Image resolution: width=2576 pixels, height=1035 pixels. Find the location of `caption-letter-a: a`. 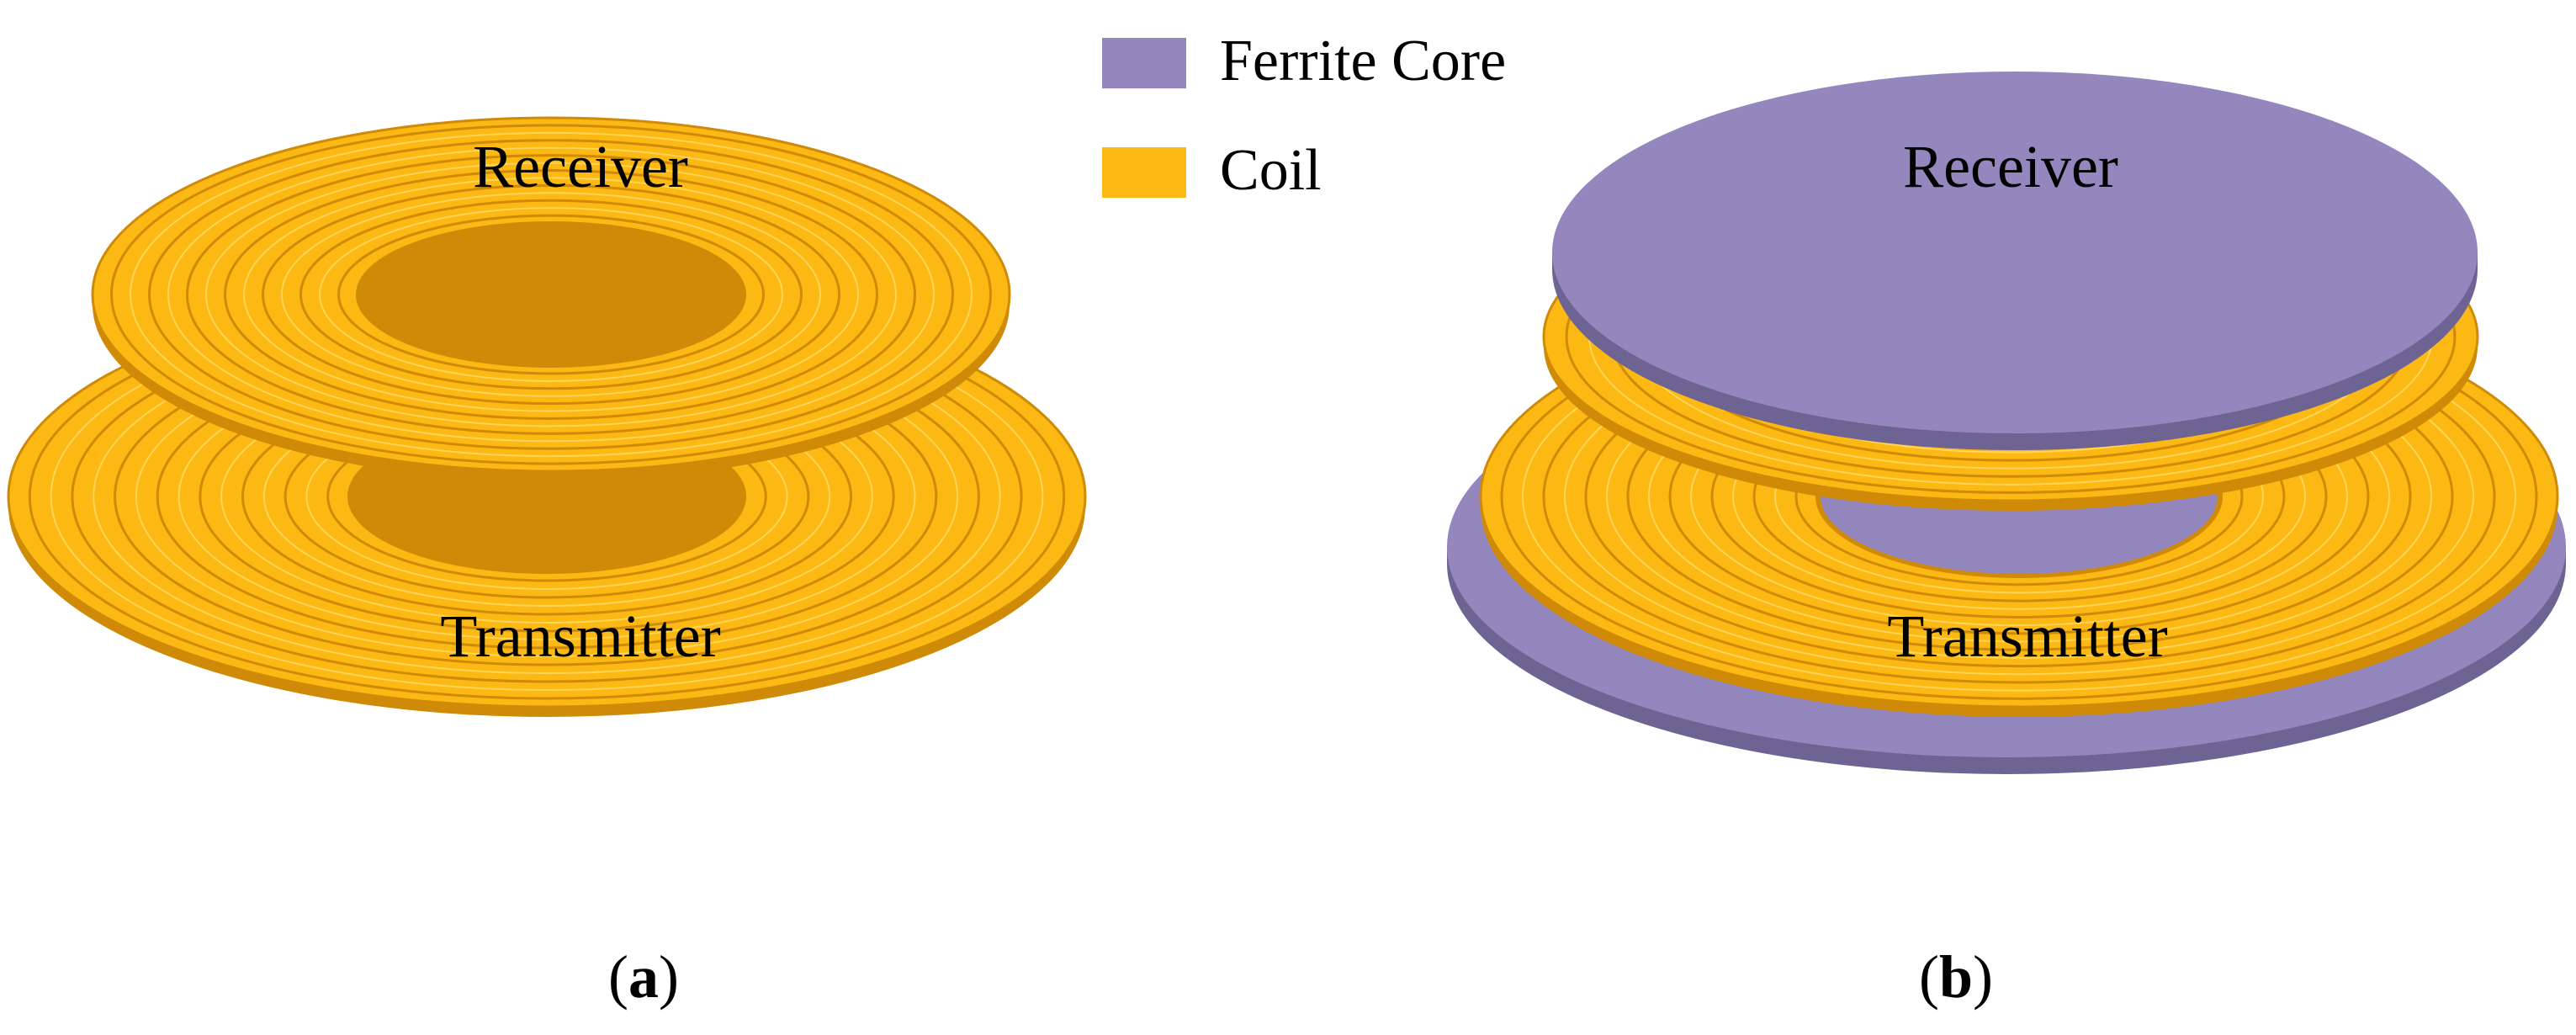

caption-letter-a: a is located at coordinates (643, 977).